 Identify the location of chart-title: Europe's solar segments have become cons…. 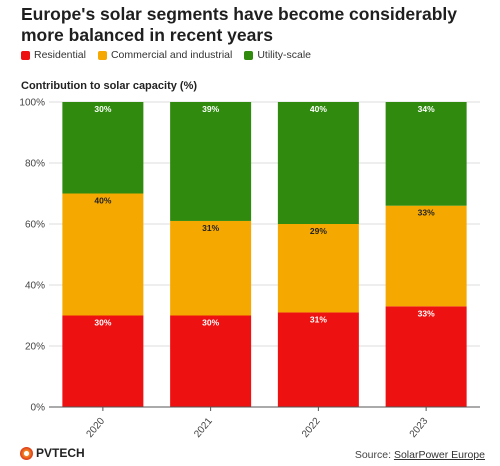
(239, 24).